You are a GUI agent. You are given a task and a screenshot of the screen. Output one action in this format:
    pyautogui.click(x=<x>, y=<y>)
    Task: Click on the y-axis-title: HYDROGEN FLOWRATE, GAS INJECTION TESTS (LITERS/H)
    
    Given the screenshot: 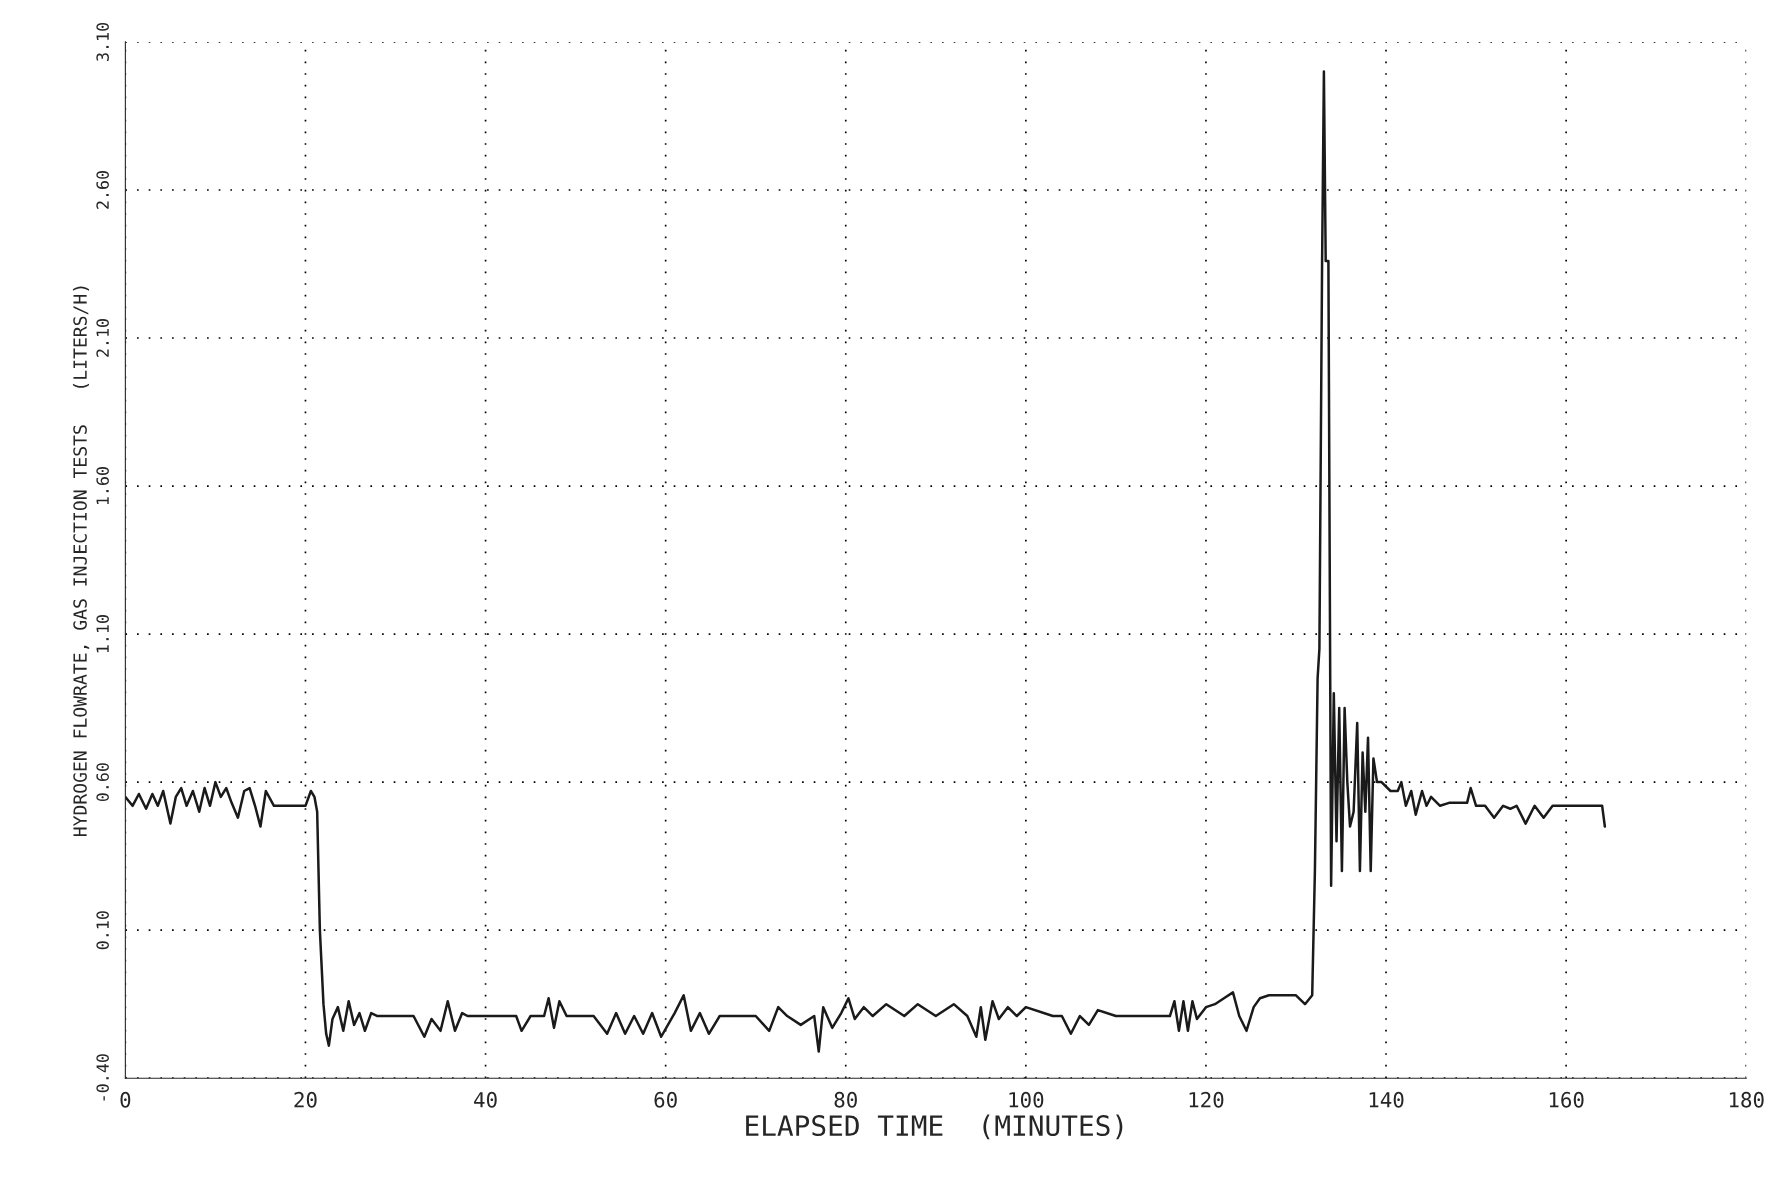 What is the action you would take?
    pyautogui.click(x=81, y=561)
    